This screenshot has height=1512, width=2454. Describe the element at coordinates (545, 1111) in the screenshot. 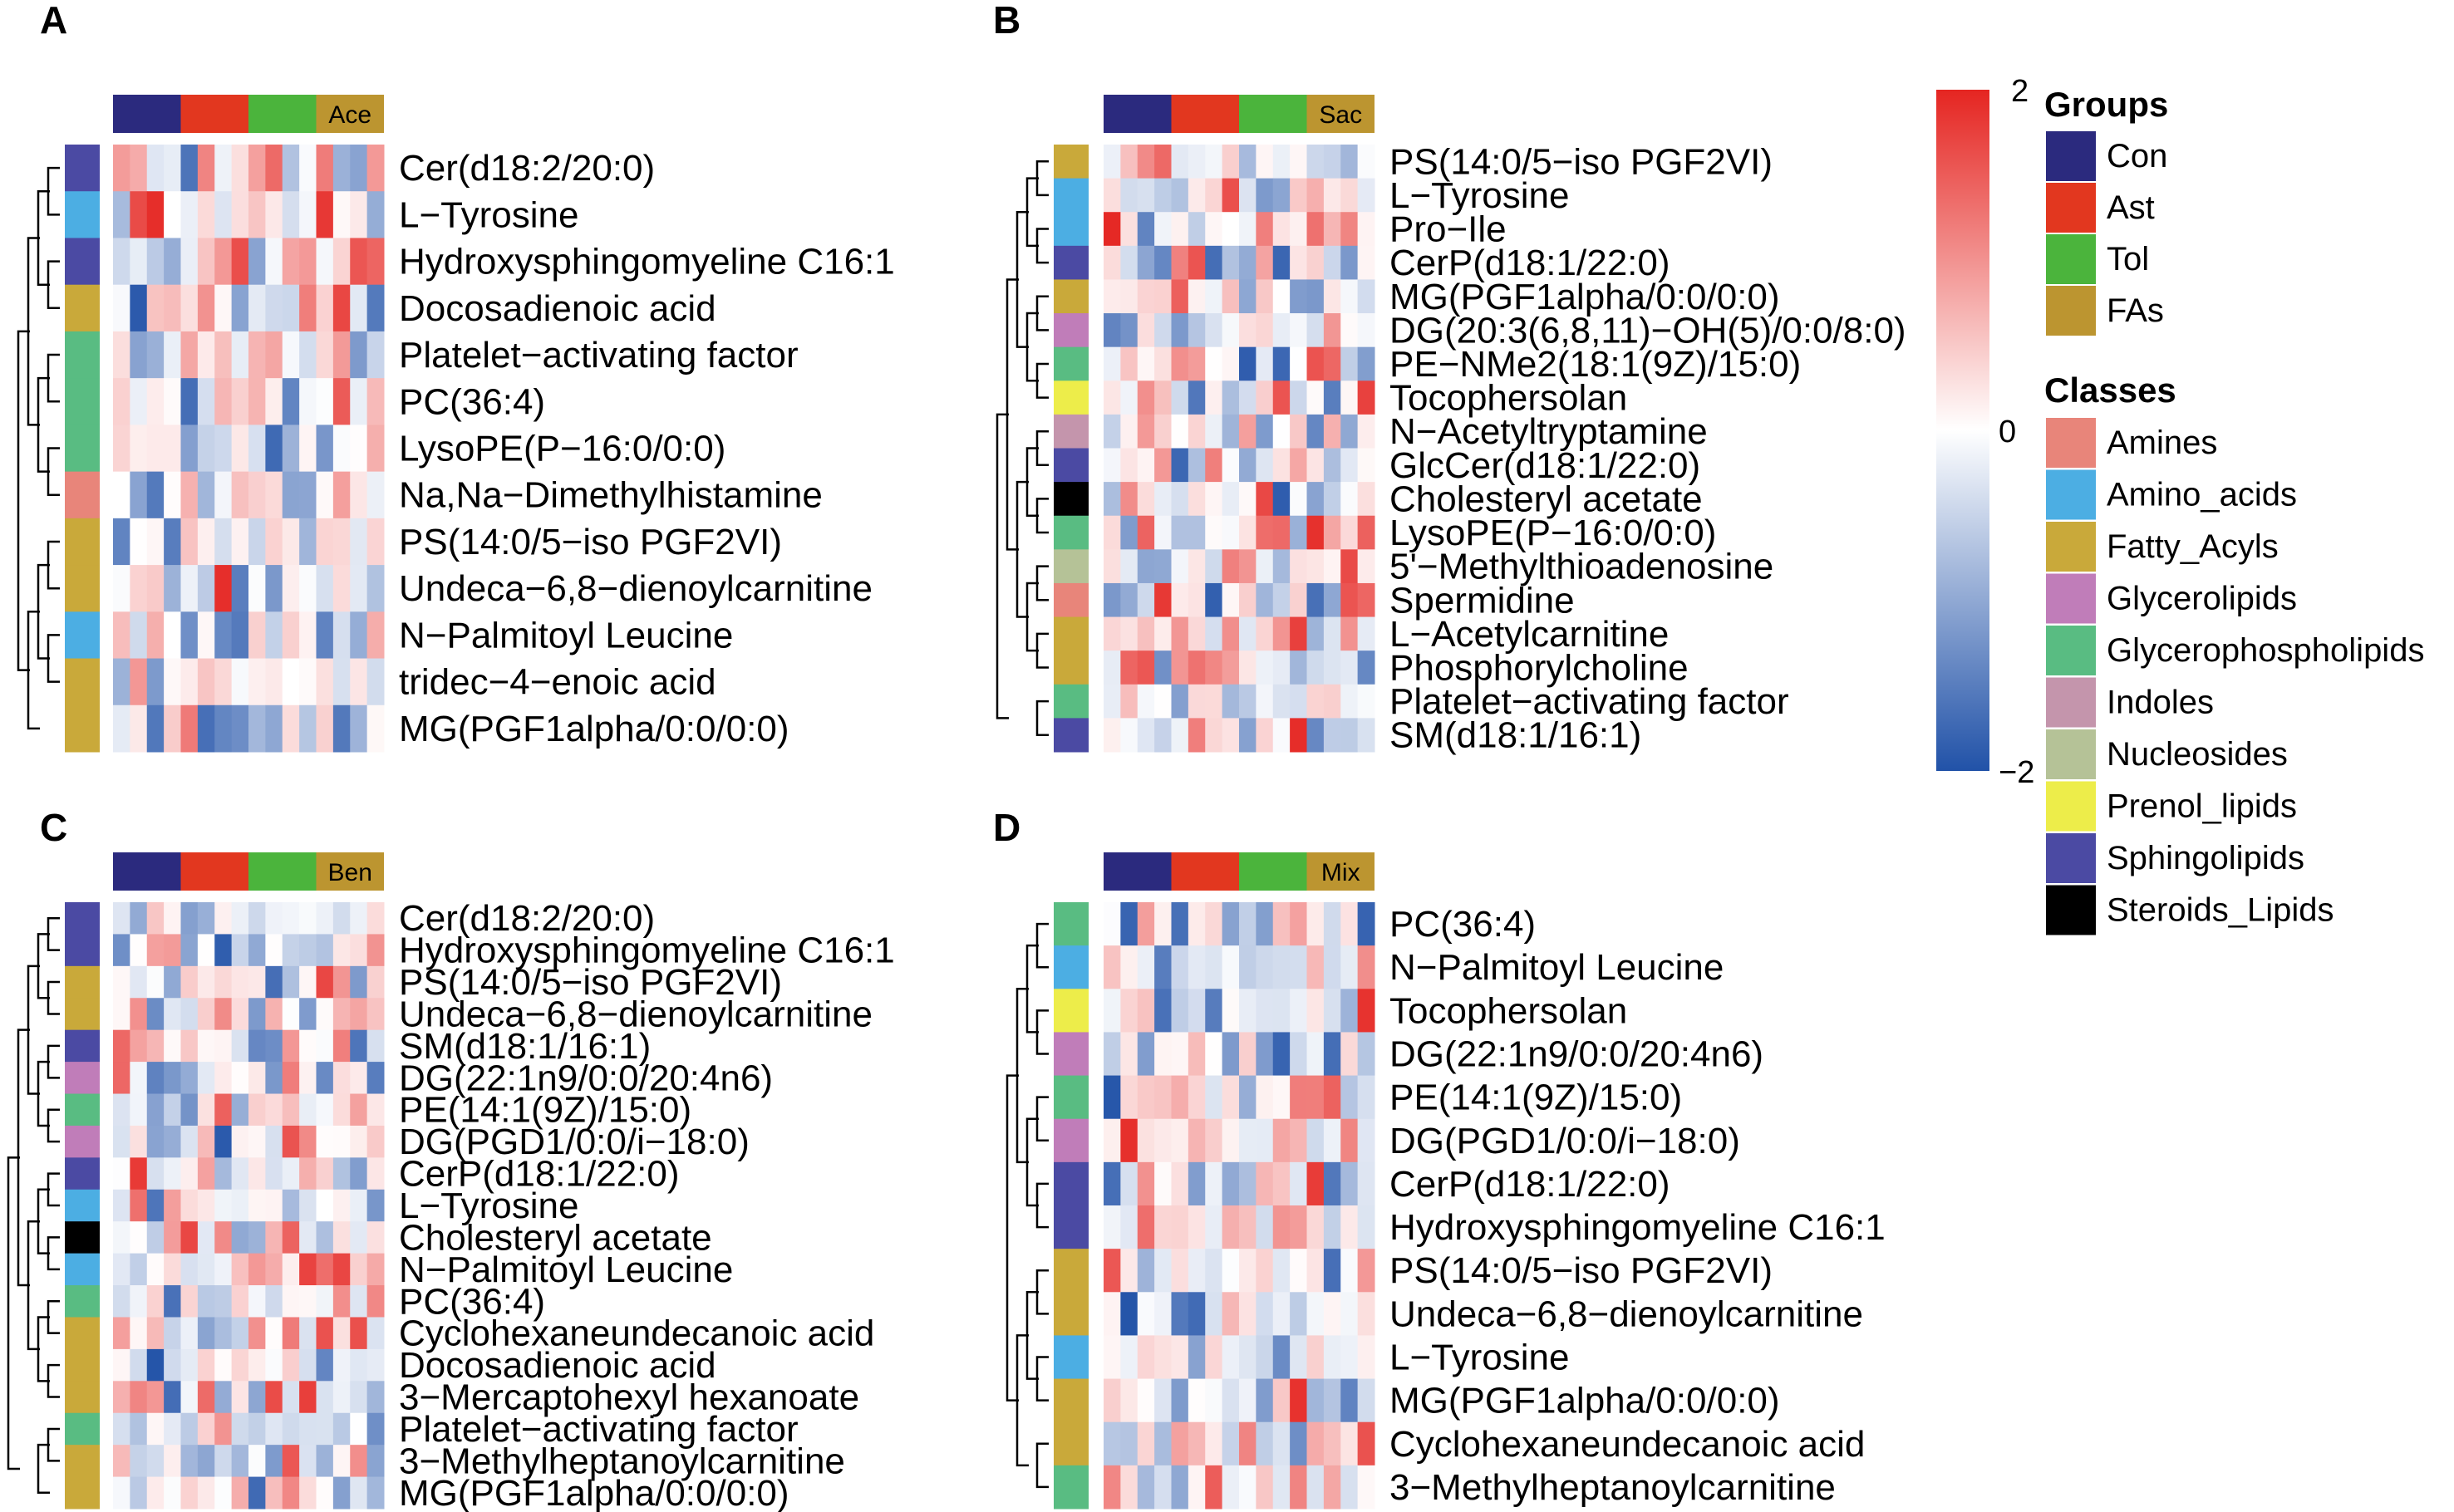

I see `row-label: PE(14:1(9Z)/15:0)` at that location.